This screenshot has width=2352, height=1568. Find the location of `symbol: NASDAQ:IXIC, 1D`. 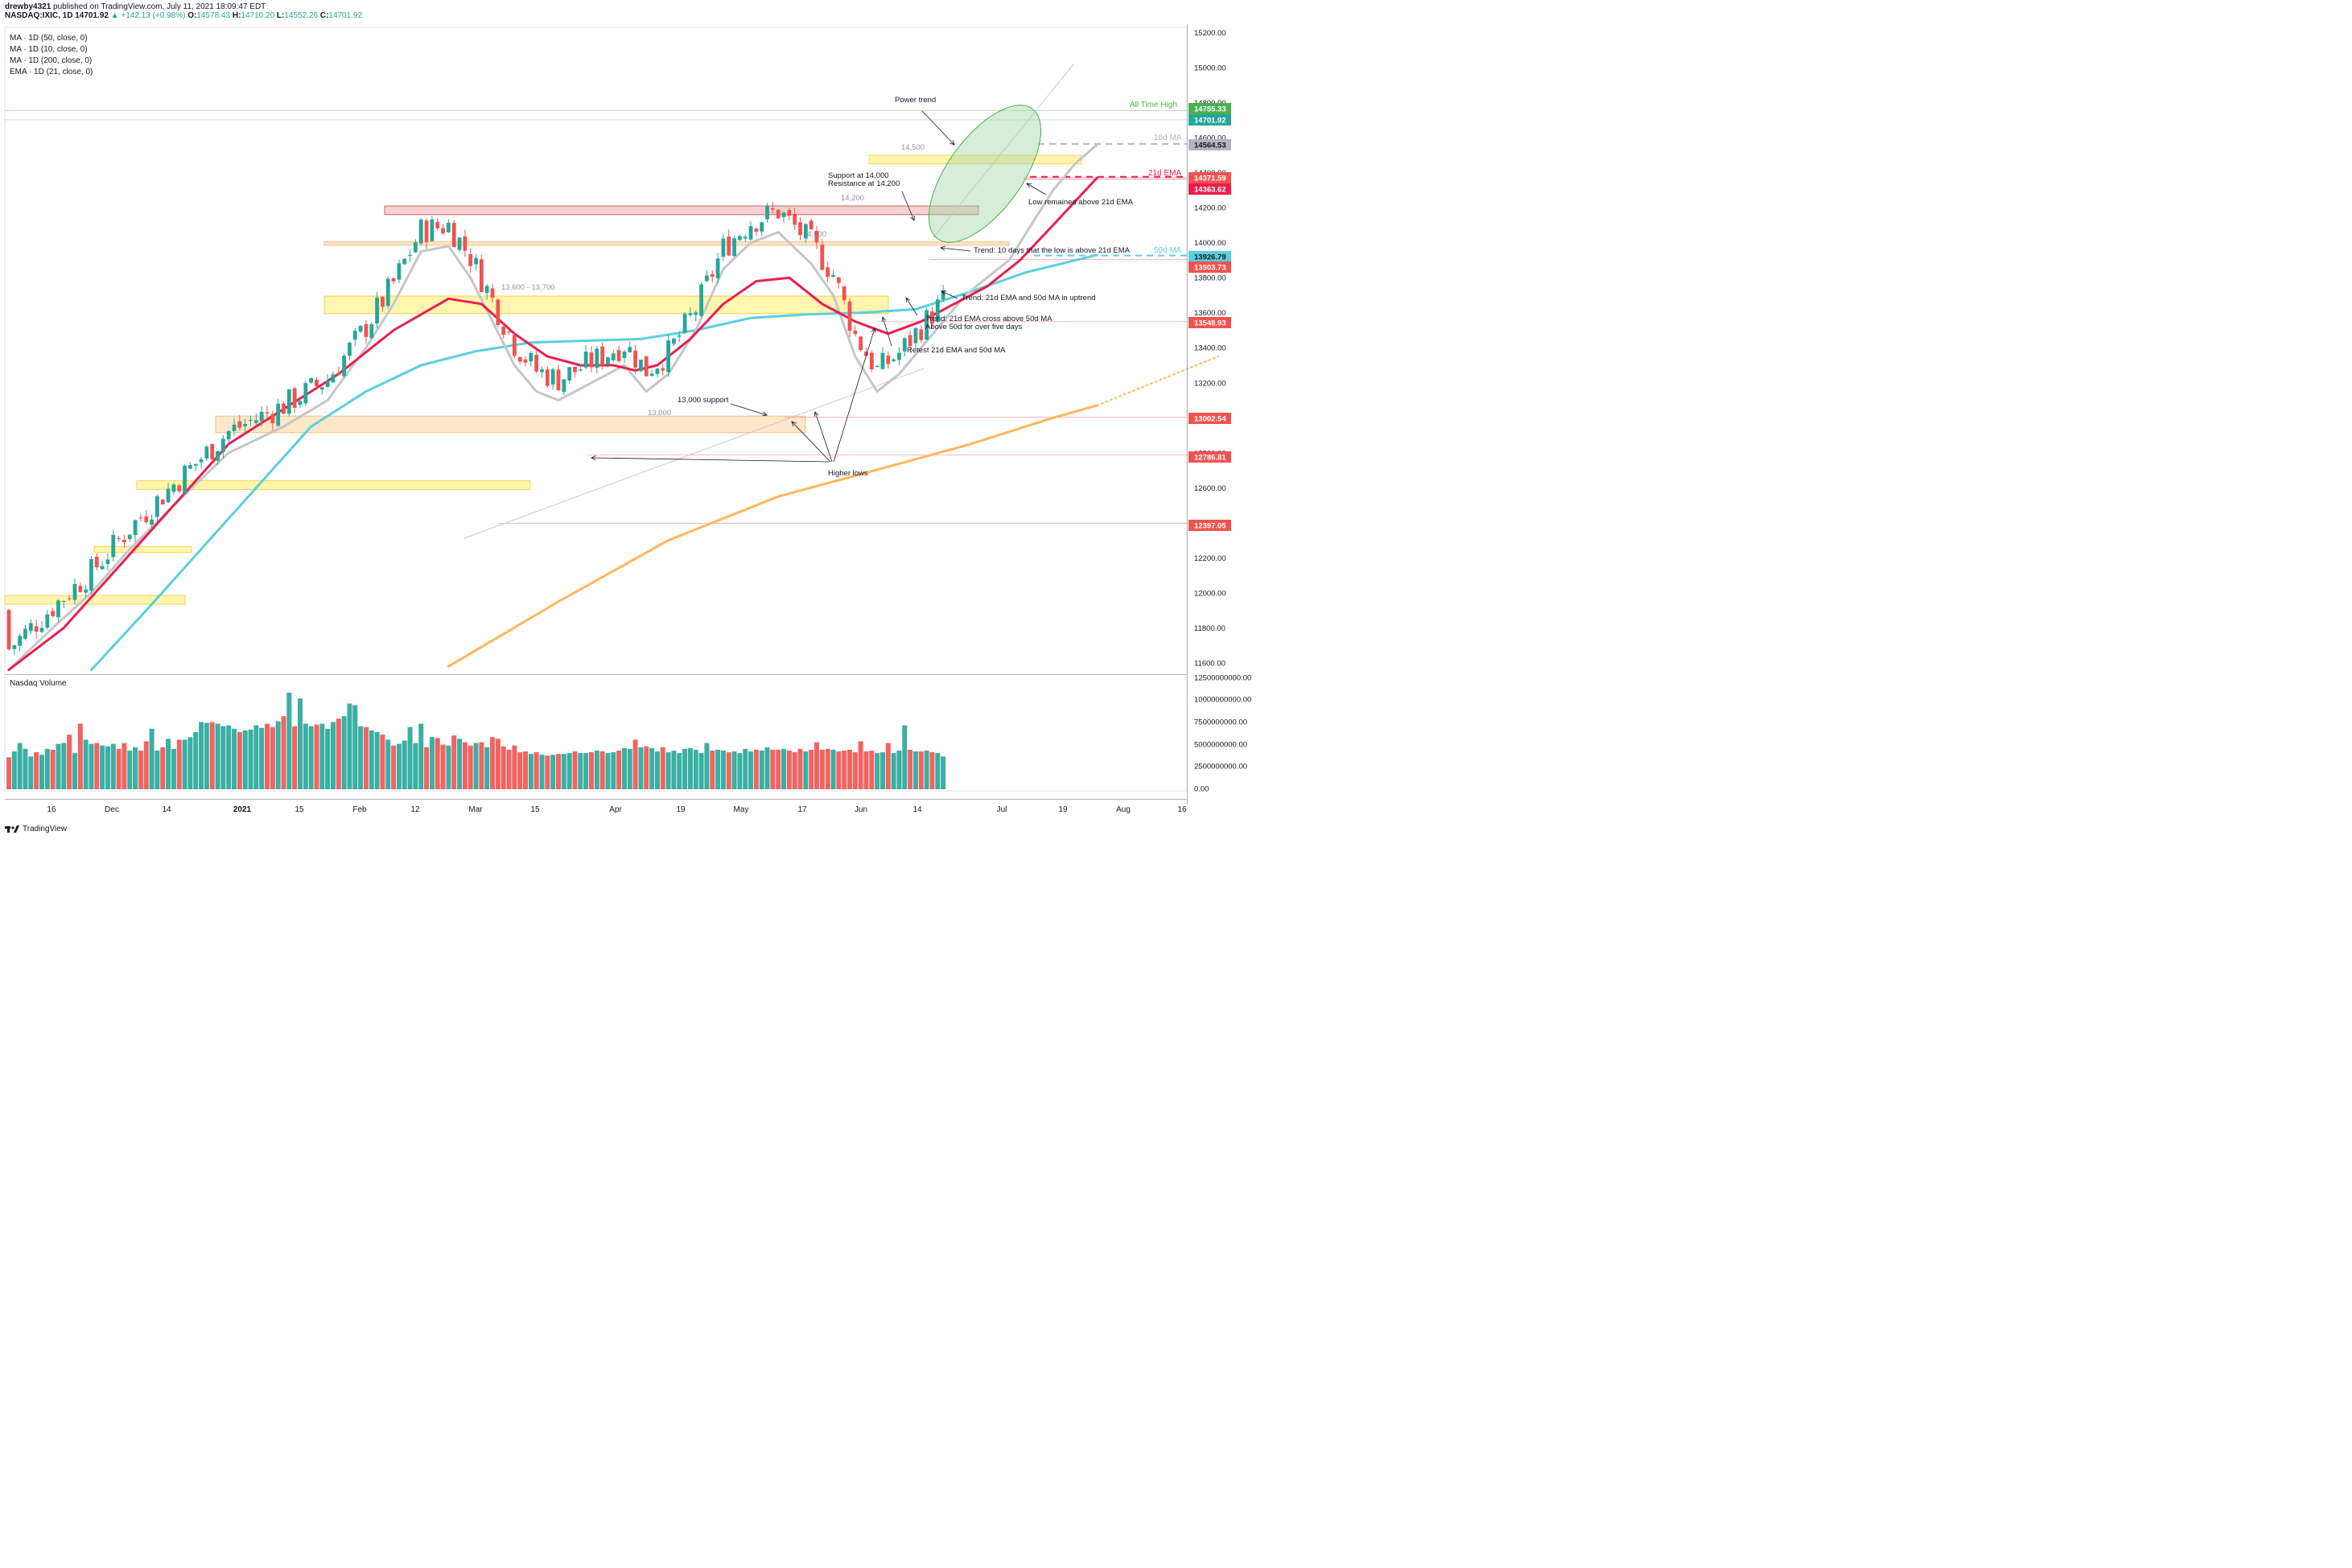

symbol: NASDAQ:IXIC, 1D is located at coordinates (39, 15).